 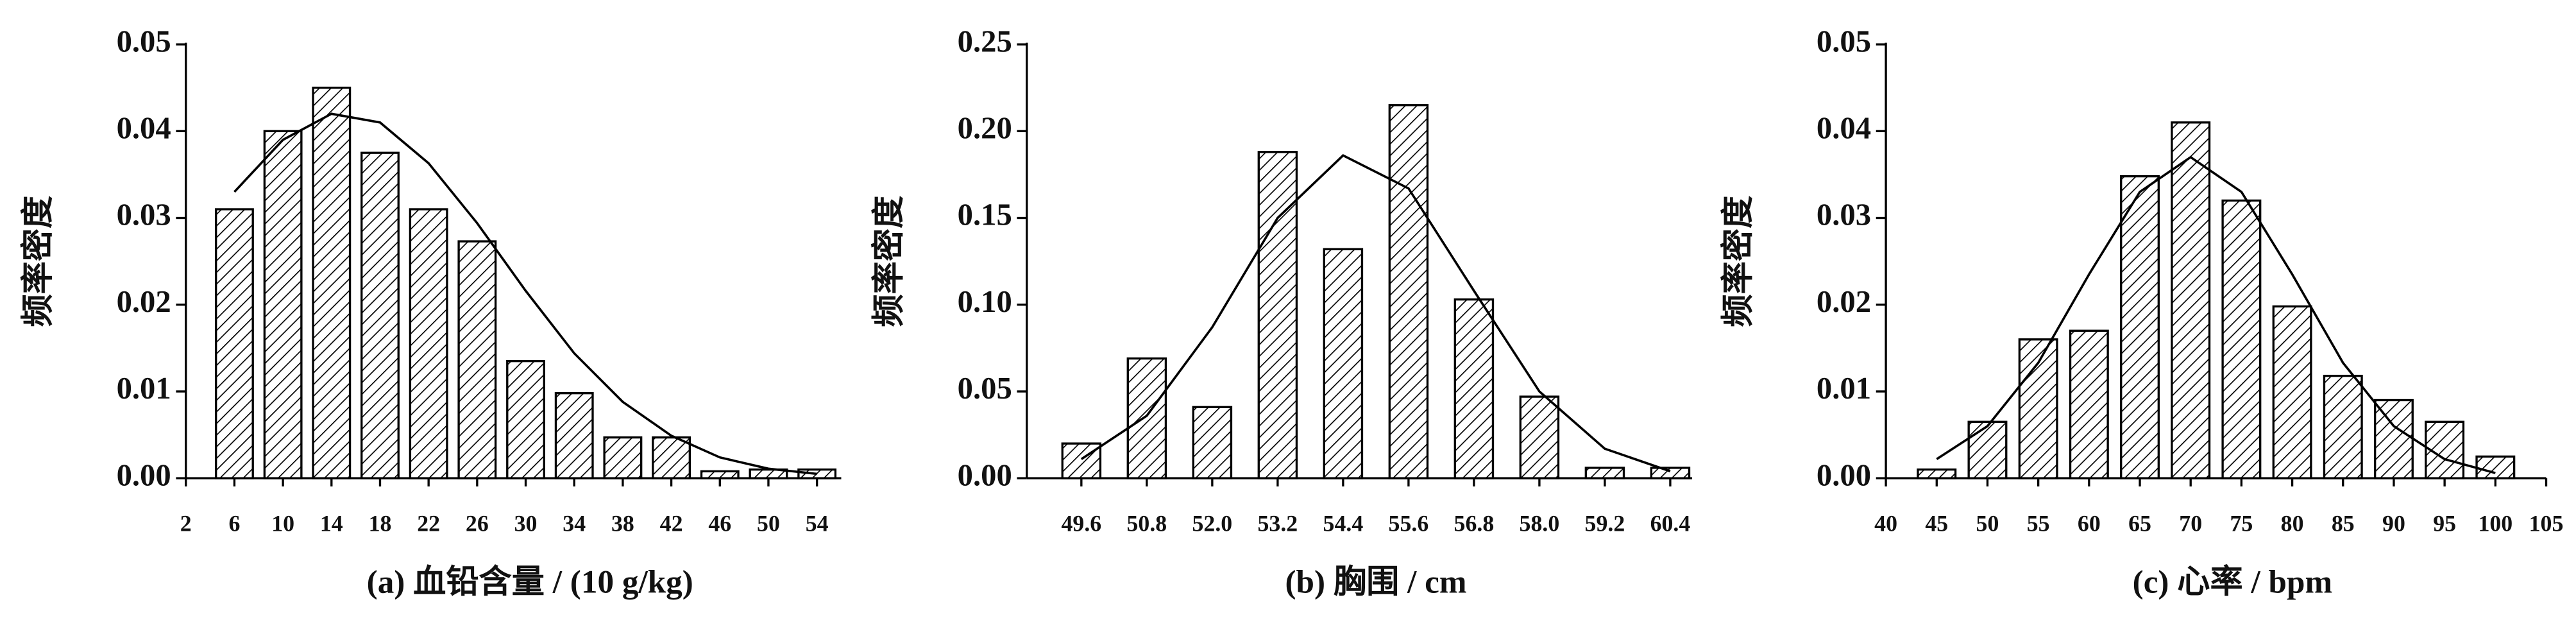 What do you see at coordinates (2444, 524) in the screenshot?
I see `x-tick-label: 95` at bounding box center [2444, 524].